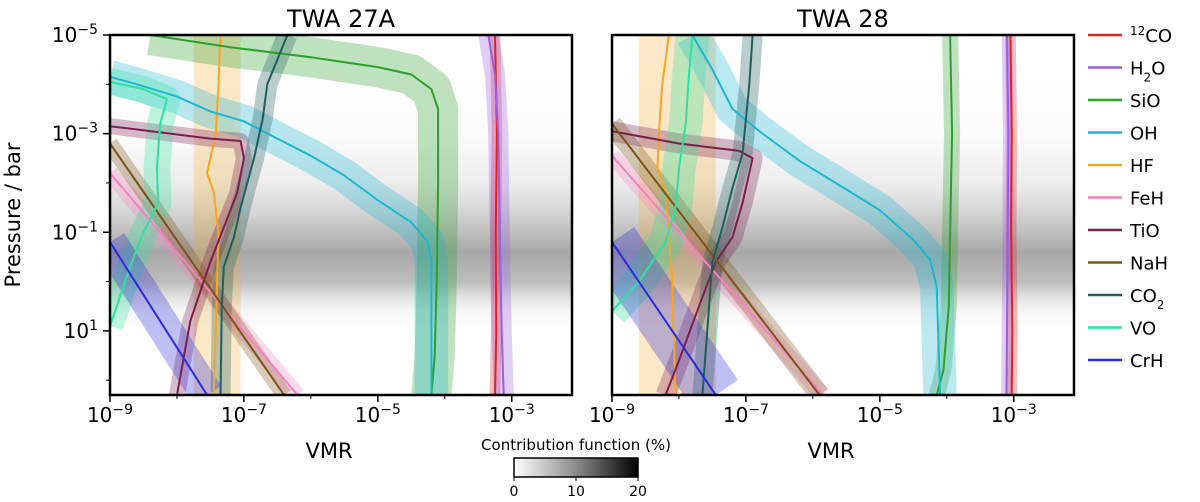  What do you see at coordinates (1151, 35) in the screenshot?
I see `legend-label: 12CO` at bounding box center [1151, 35].